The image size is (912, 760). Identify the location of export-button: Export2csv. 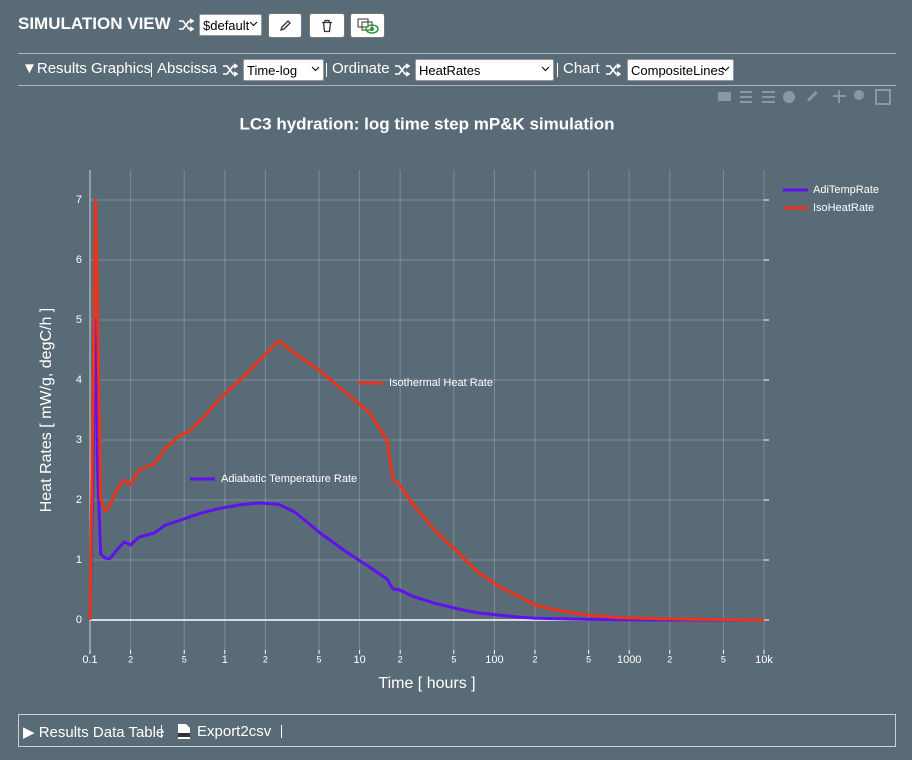
(234, 731).